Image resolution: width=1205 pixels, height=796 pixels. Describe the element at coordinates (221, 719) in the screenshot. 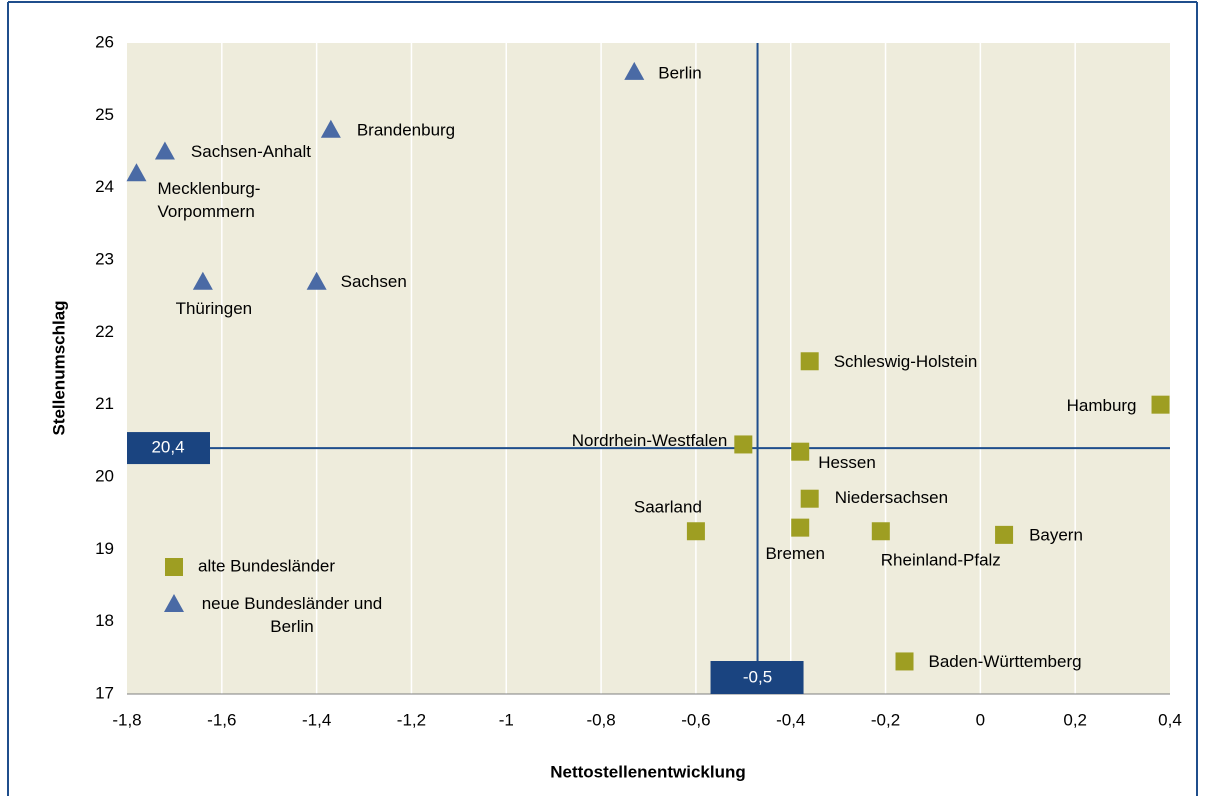

I see `x-tick-label: -1,6` at that location.